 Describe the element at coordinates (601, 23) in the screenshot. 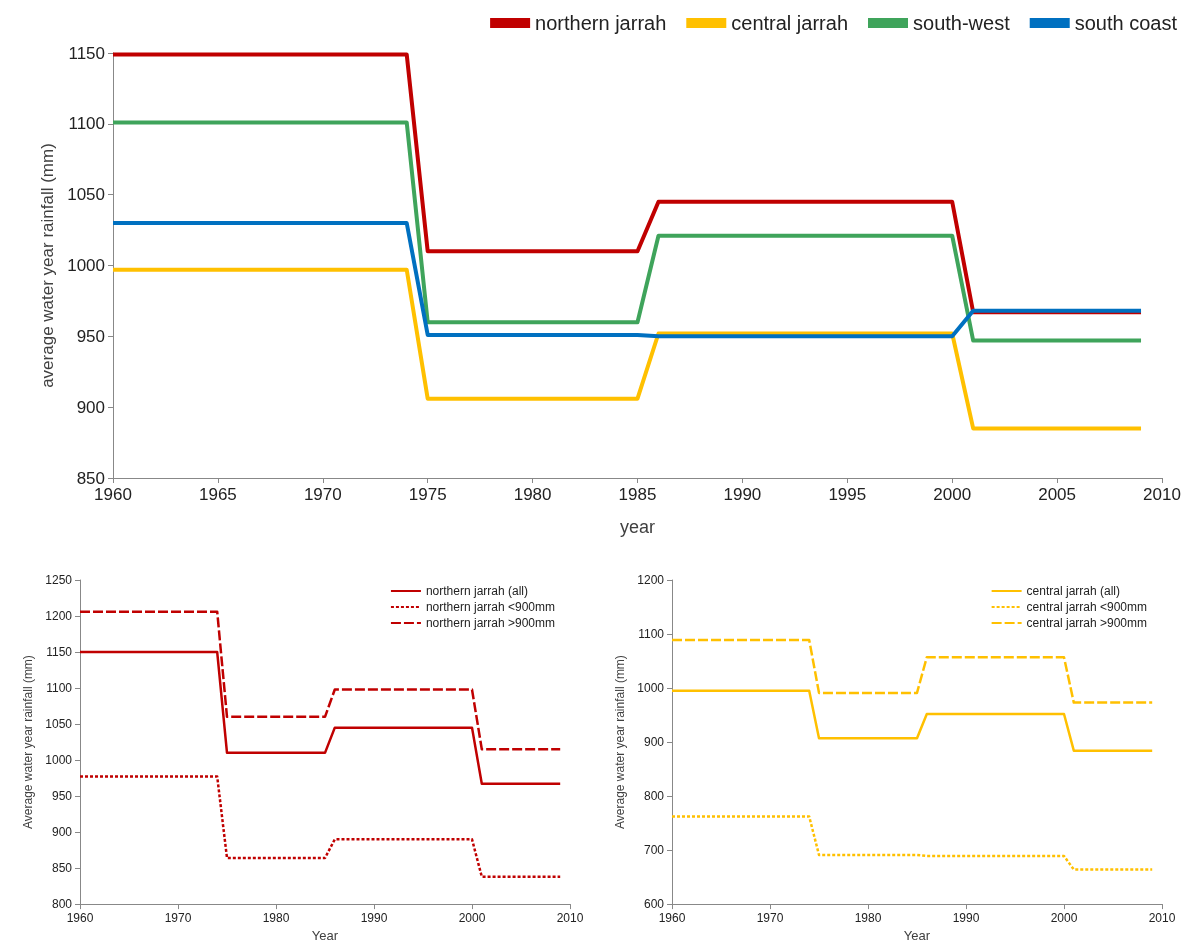

I see `legend-label: northern jarrah` at that location.